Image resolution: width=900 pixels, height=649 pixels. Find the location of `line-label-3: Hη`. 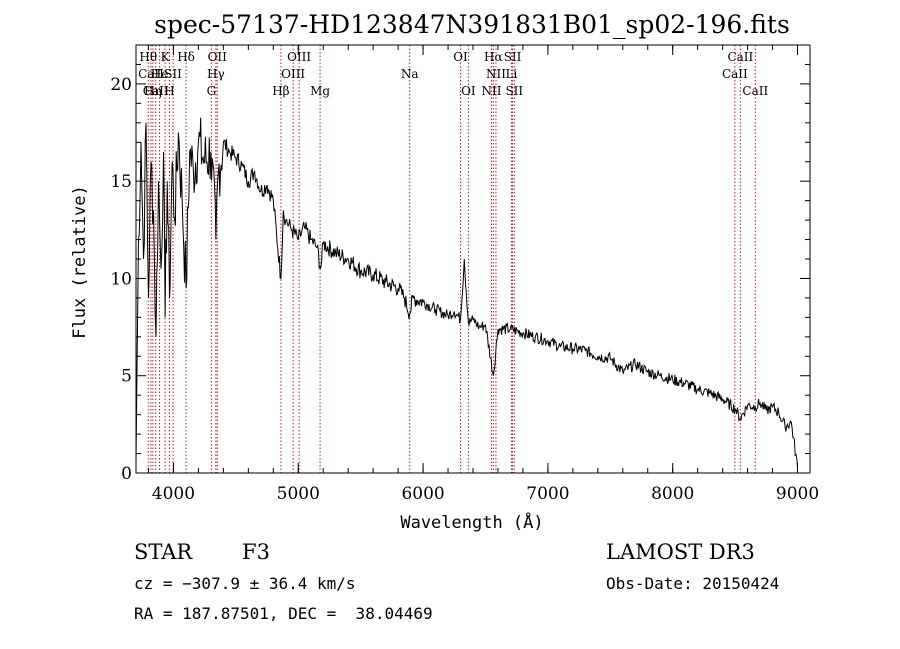

line-label-3: Hη is located at coordinates (153, 91).